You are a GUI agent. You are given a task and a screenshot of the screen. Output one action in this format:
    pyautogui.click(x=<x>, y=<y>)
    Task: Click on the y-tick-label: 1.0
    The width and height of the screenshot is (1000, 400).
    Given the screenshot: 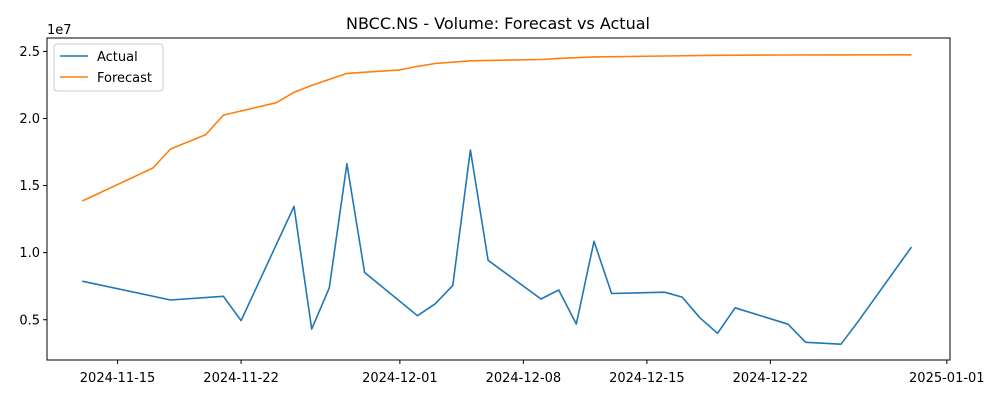 What is the action you would take?
    pyautogui.click(x=29, y=253)
    